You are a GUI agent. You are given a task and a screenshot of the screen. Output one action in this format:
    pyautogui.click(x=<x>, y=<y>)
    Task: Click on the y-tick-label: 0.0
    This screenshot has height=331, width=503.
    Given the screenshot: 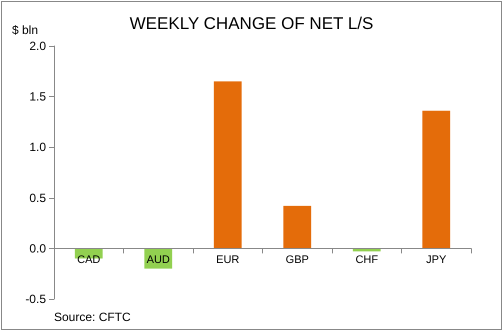 What is the action you would take?
    pyautogui.click(x=37, y=248)
    